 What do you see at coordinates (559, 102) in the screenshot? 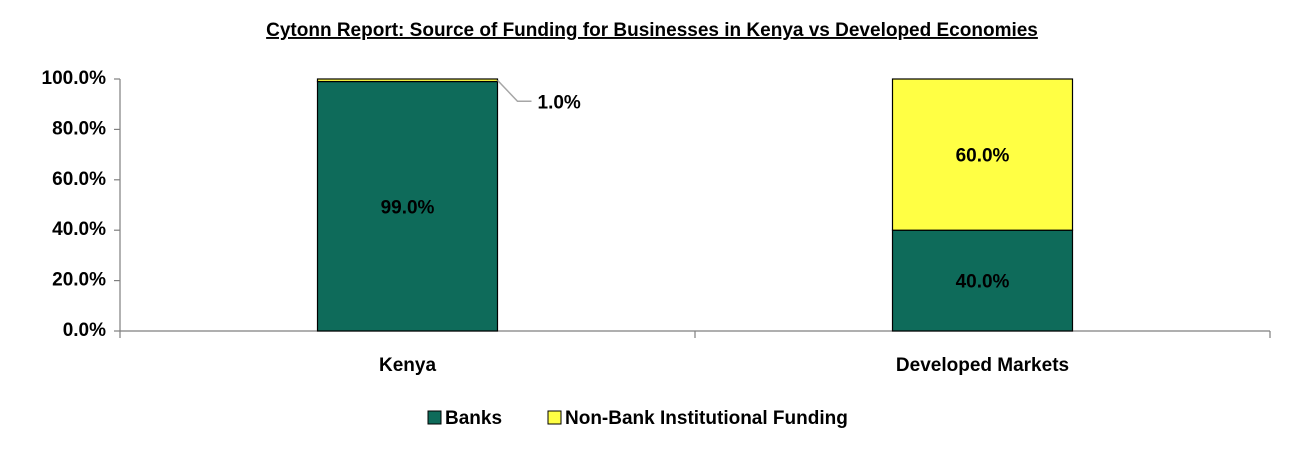
I see `data-label: 1.0%` at bounding box center [559, 102].